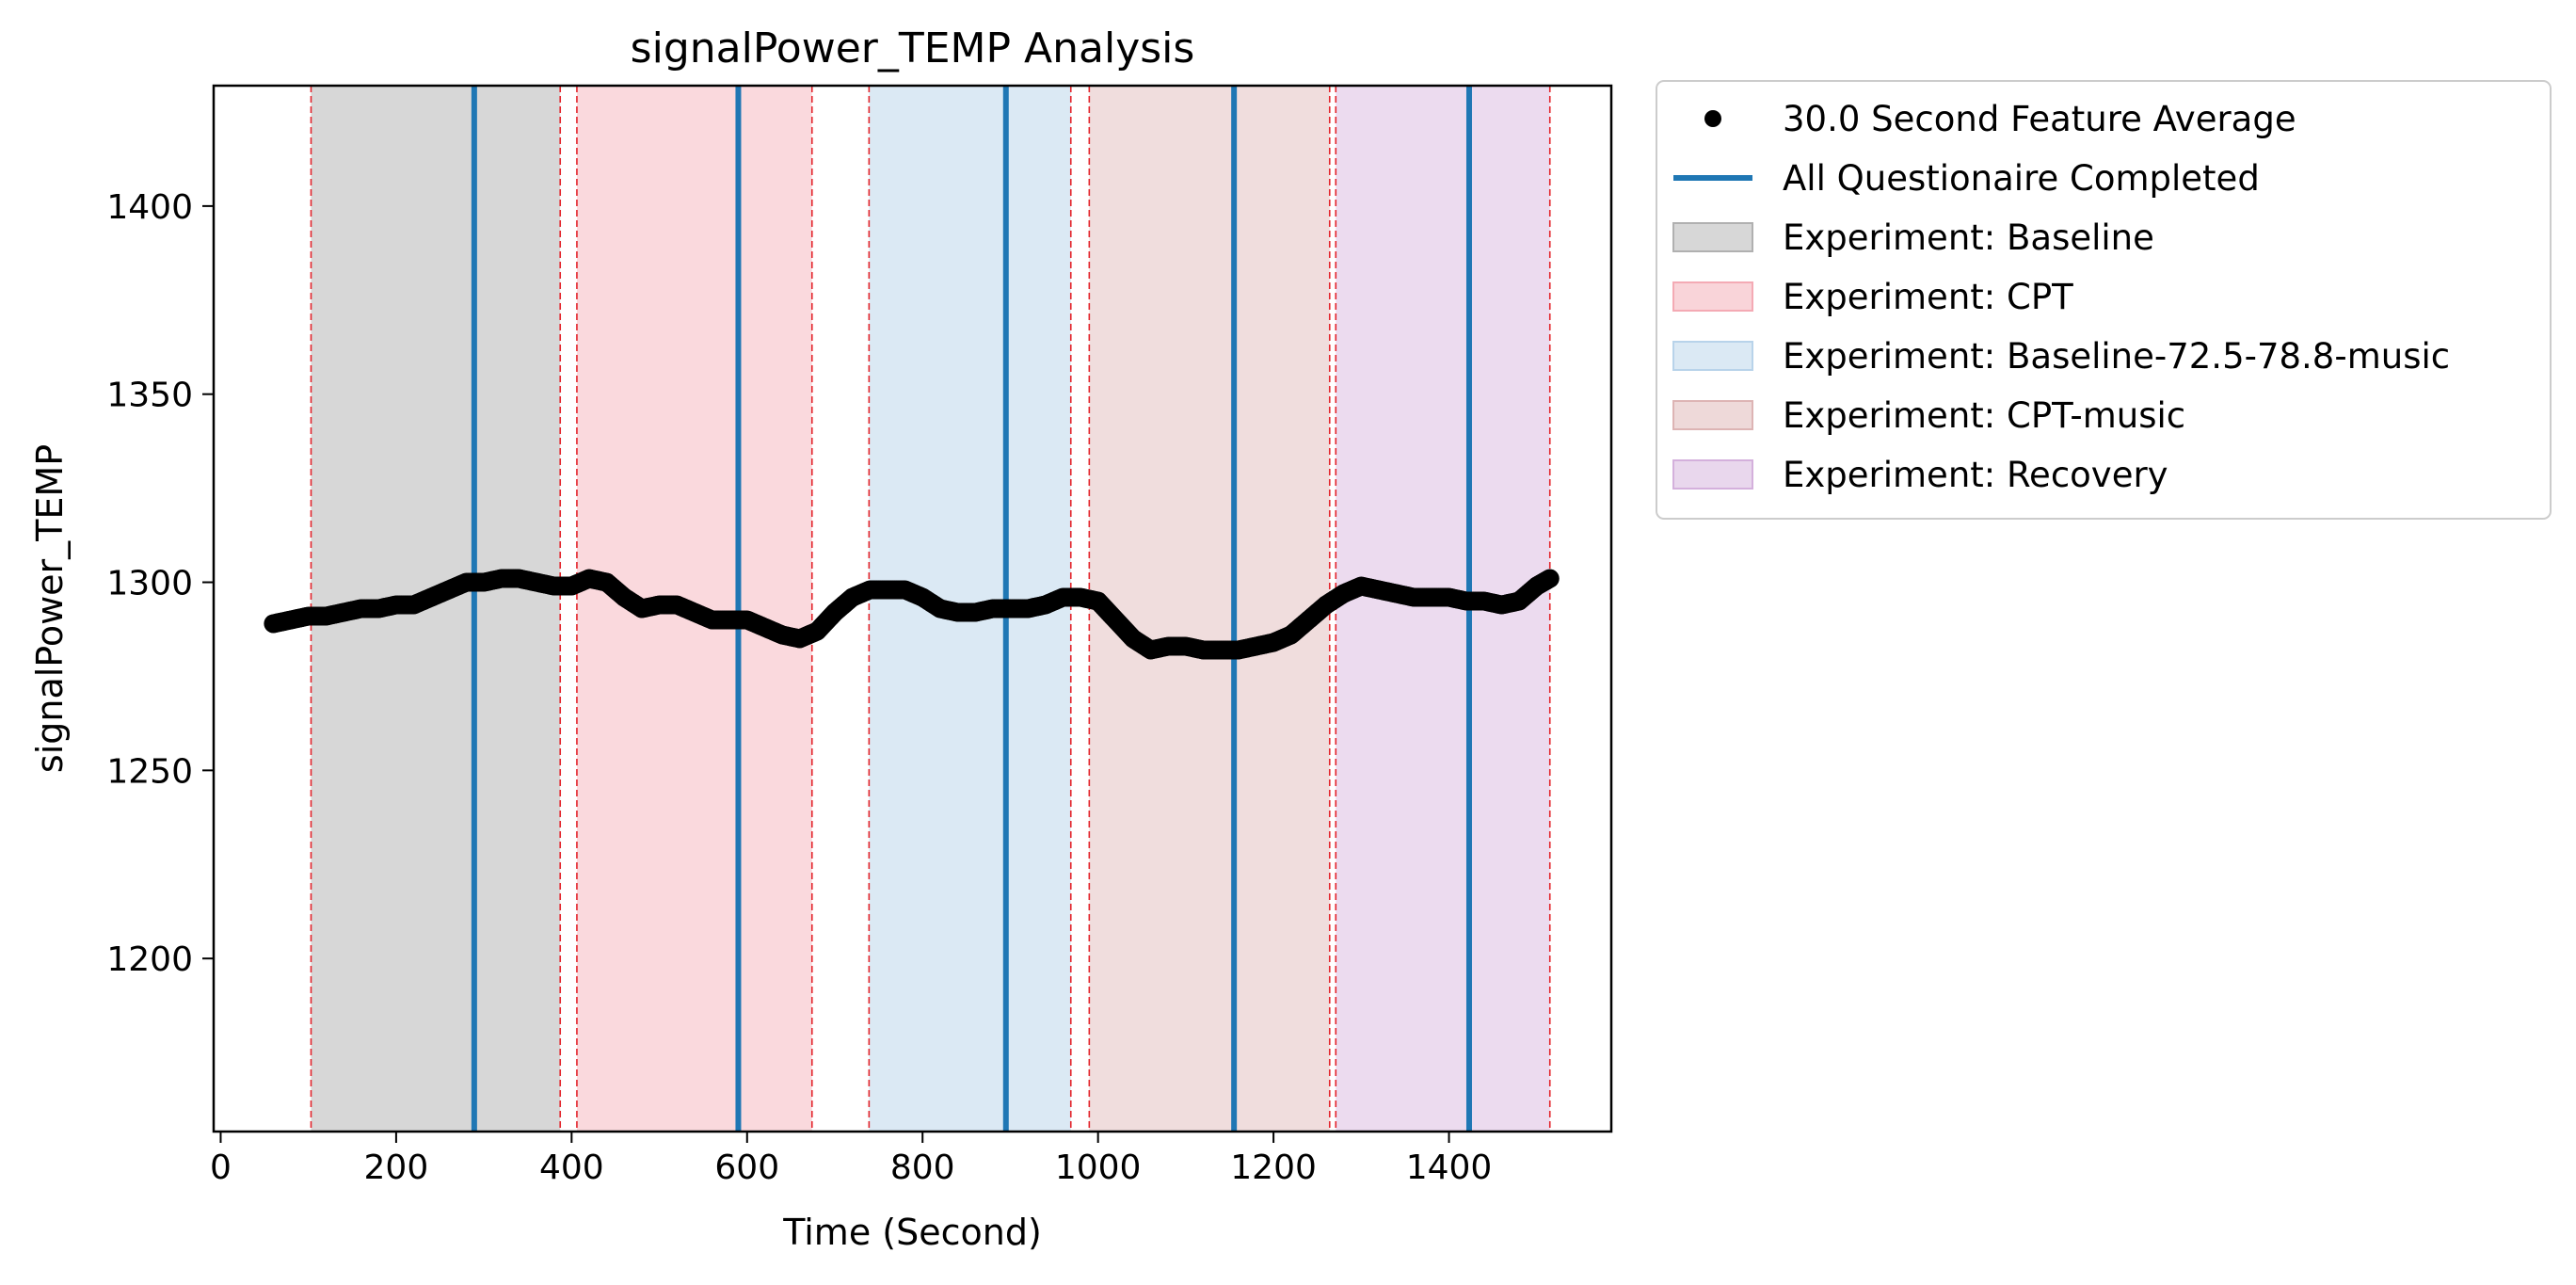 The image size is (2576, 1285). Describe the element at coordinates (221, 1167) in the screenshot. I see `x-tick-label-0: 0` at that location.